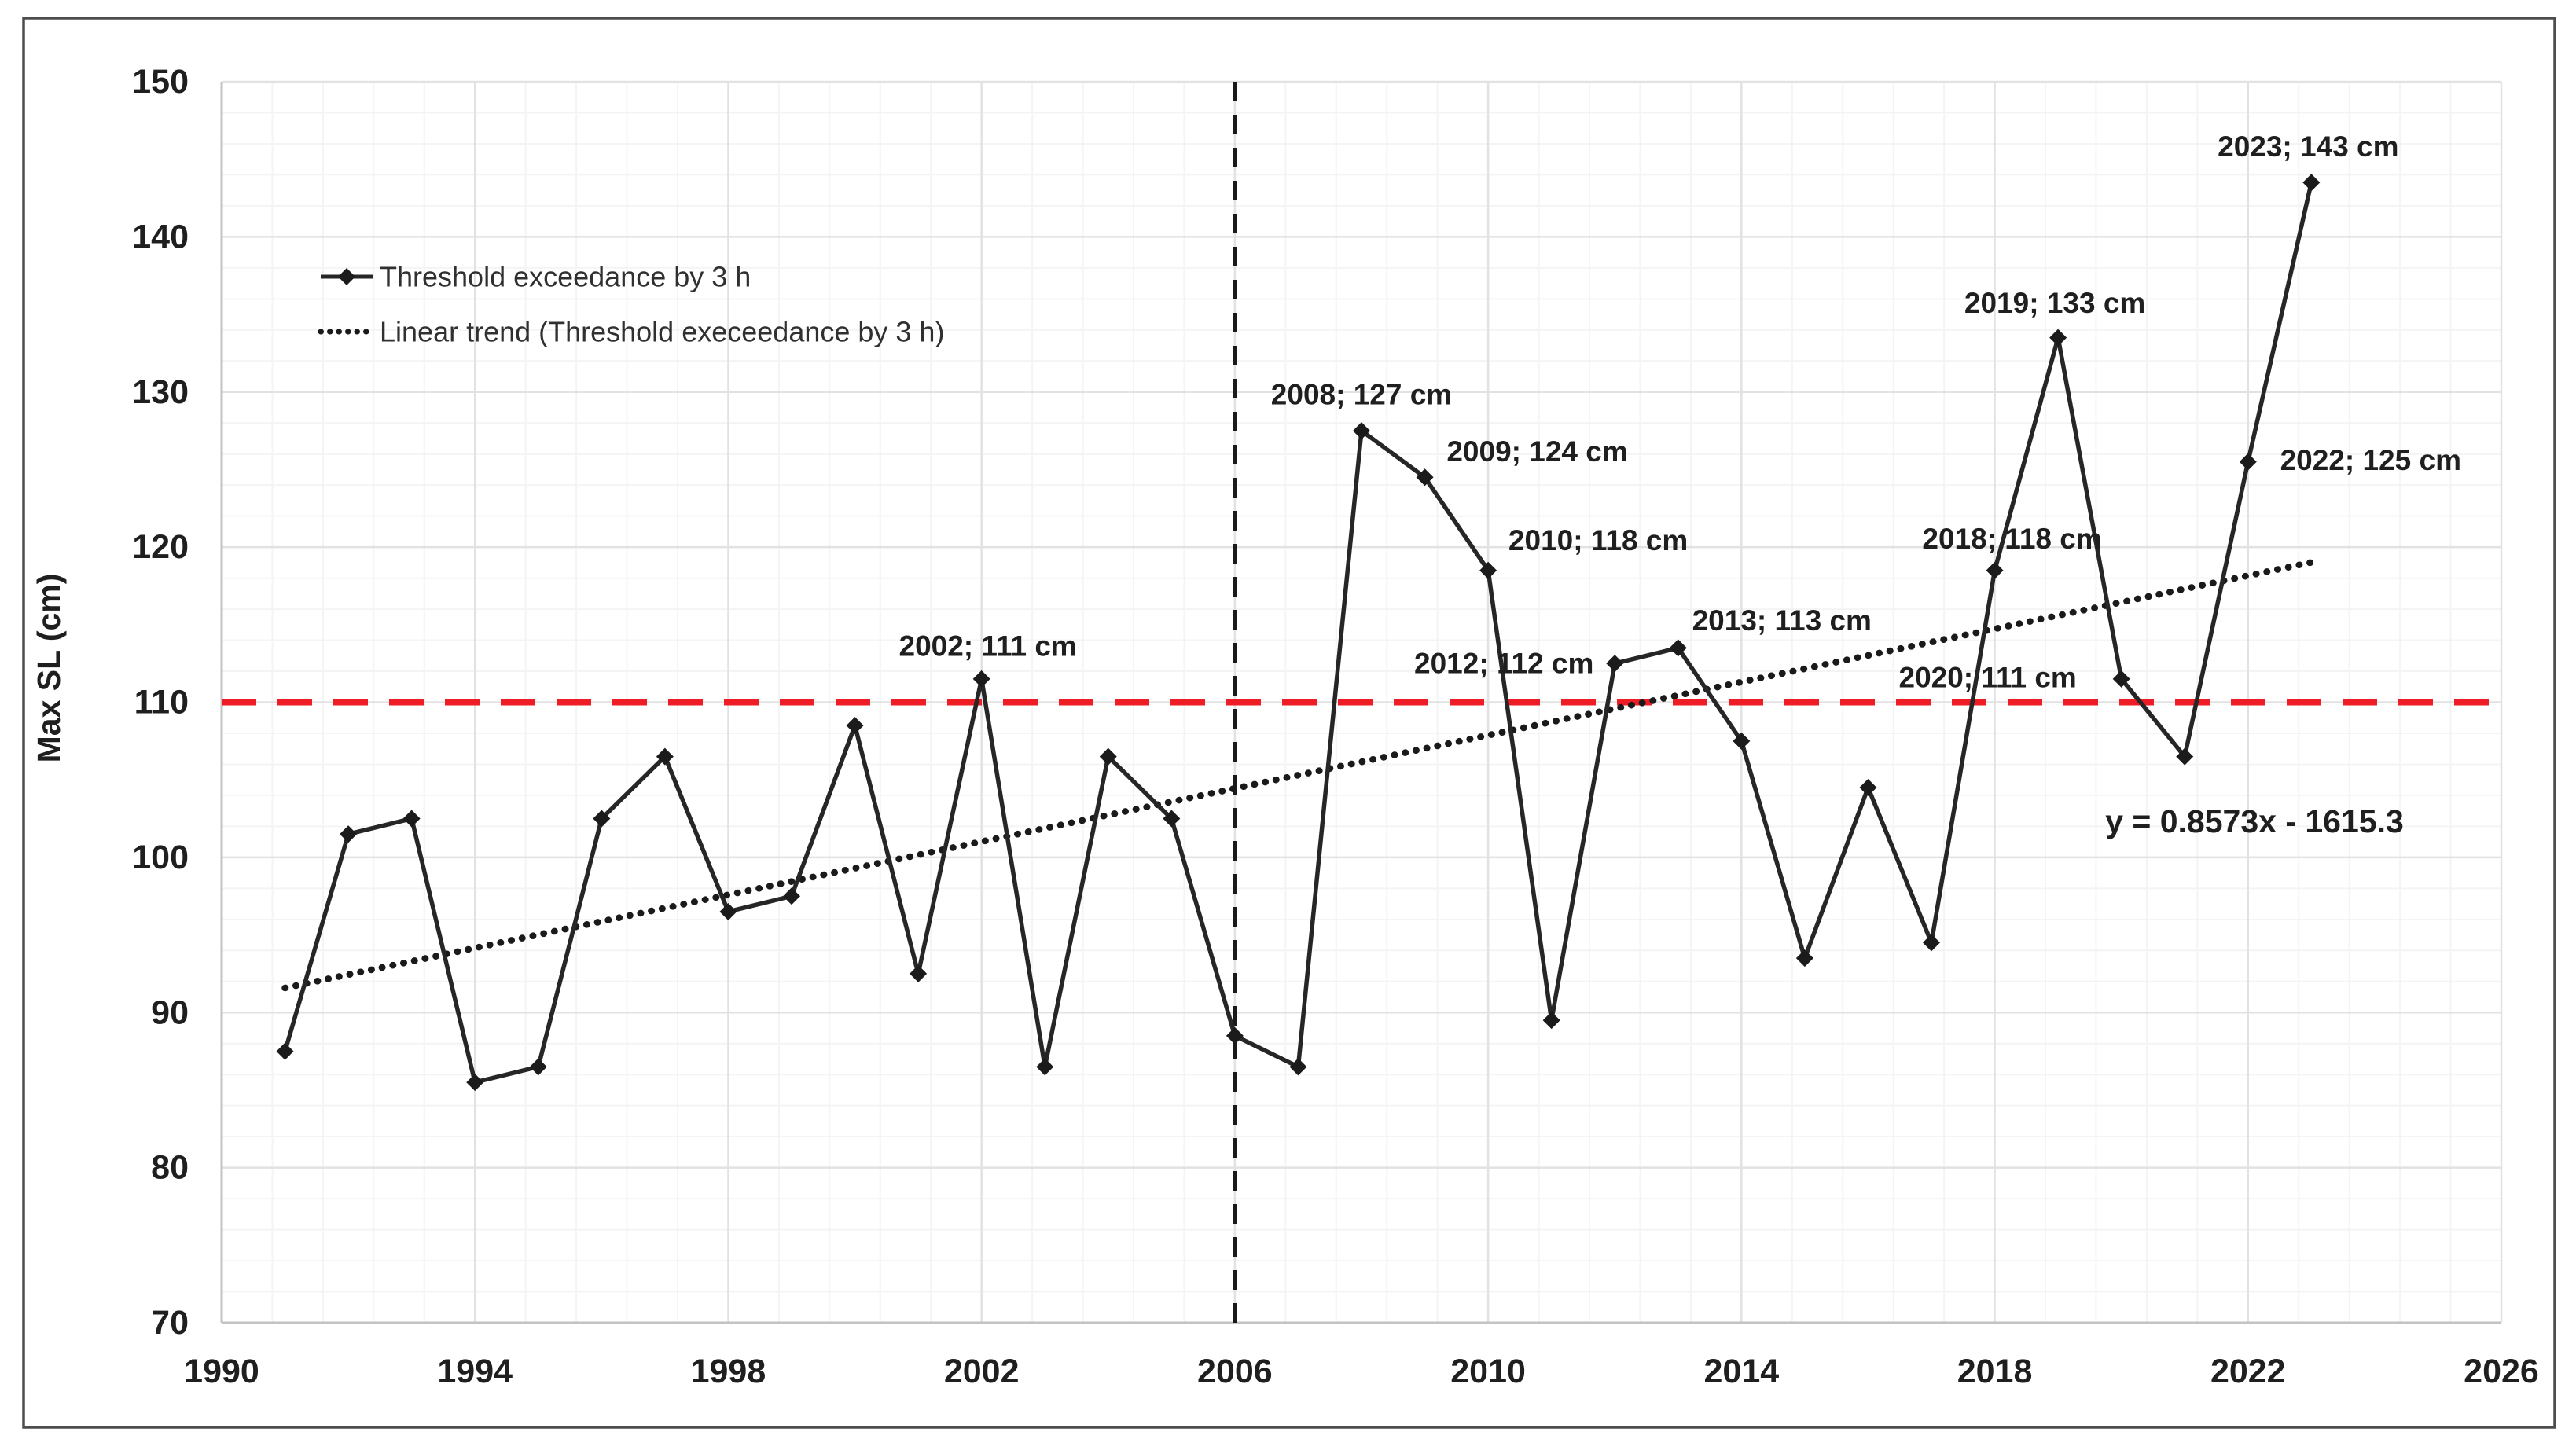  I want to click on data-point-1993, so click(411, 819).